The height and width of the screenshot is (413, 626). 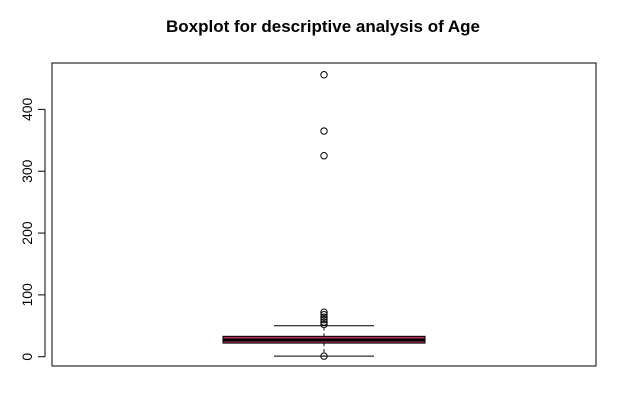 I want to click on y-tick-label: 0, so click(x=27, y=357).